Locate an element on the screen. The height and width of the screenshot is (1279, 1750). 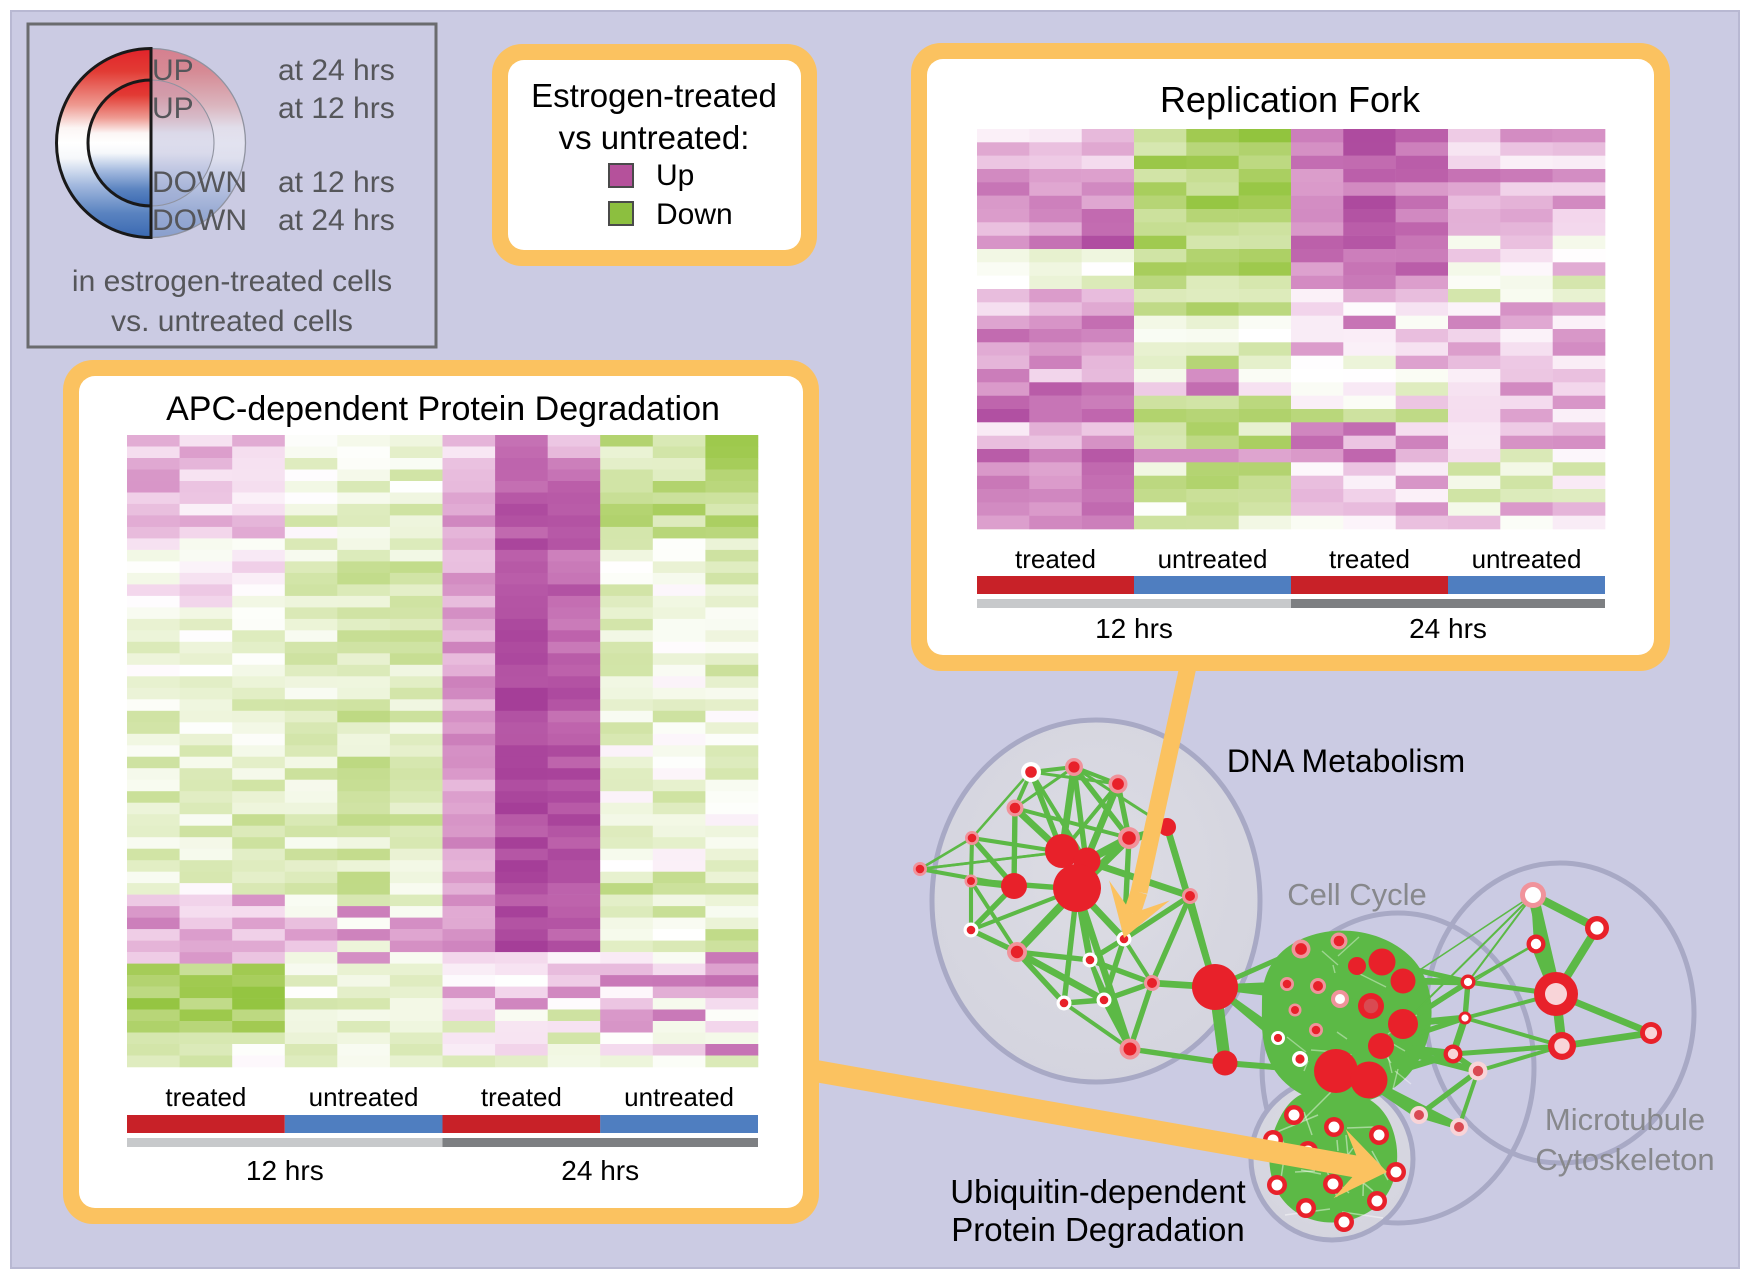
svg-text: Estrogen-treated is located at coordinates (654, 95).